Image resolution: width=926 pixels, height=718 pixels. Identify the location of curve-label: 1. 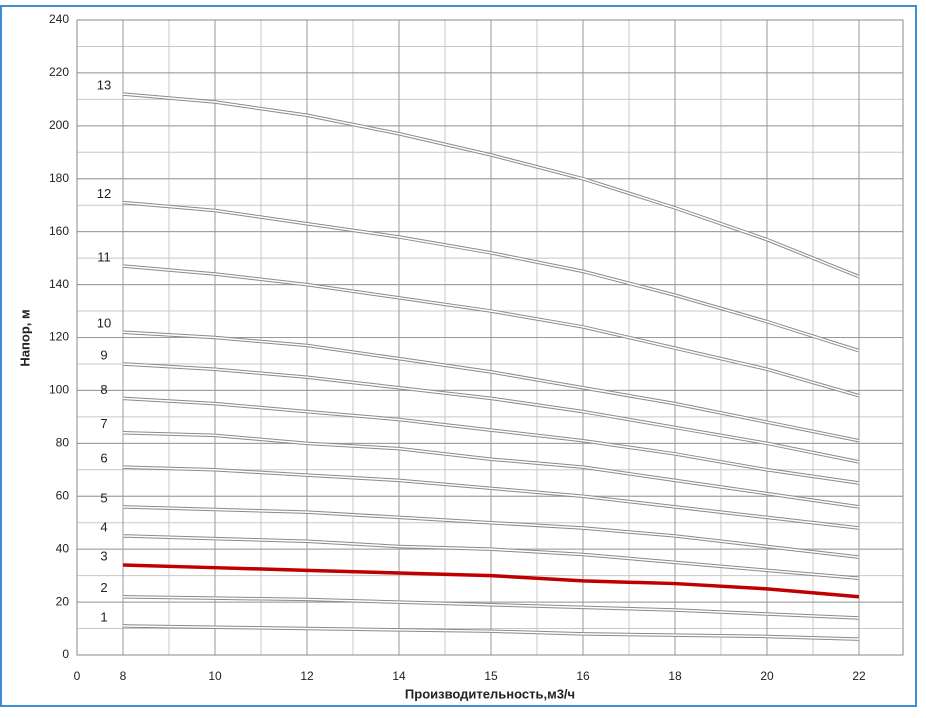
(103, 616).